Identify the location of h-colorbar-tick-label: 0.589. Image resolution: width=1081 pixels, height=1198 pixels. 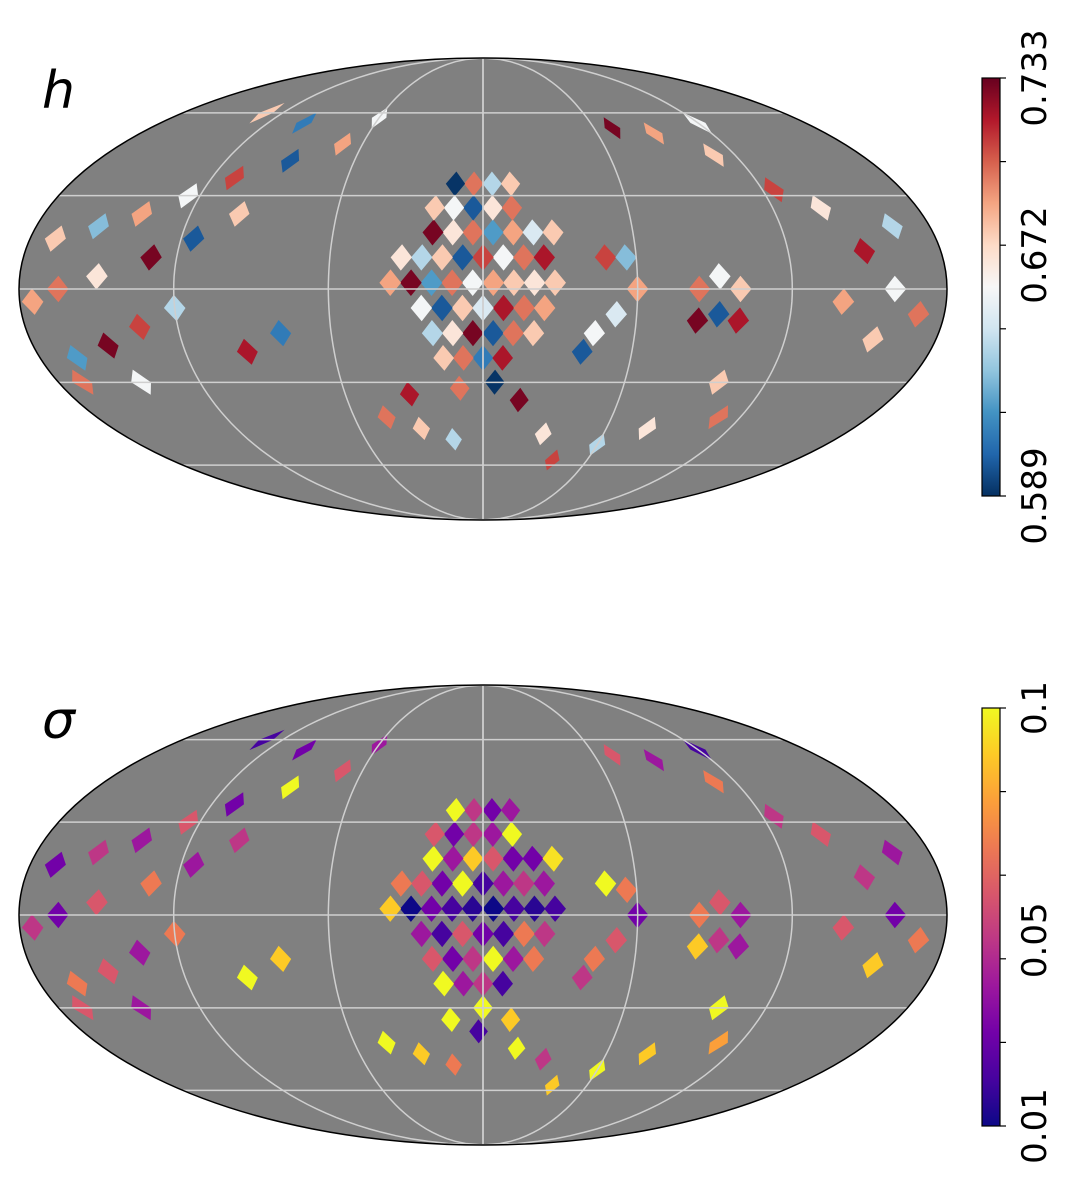
(1035, 495).